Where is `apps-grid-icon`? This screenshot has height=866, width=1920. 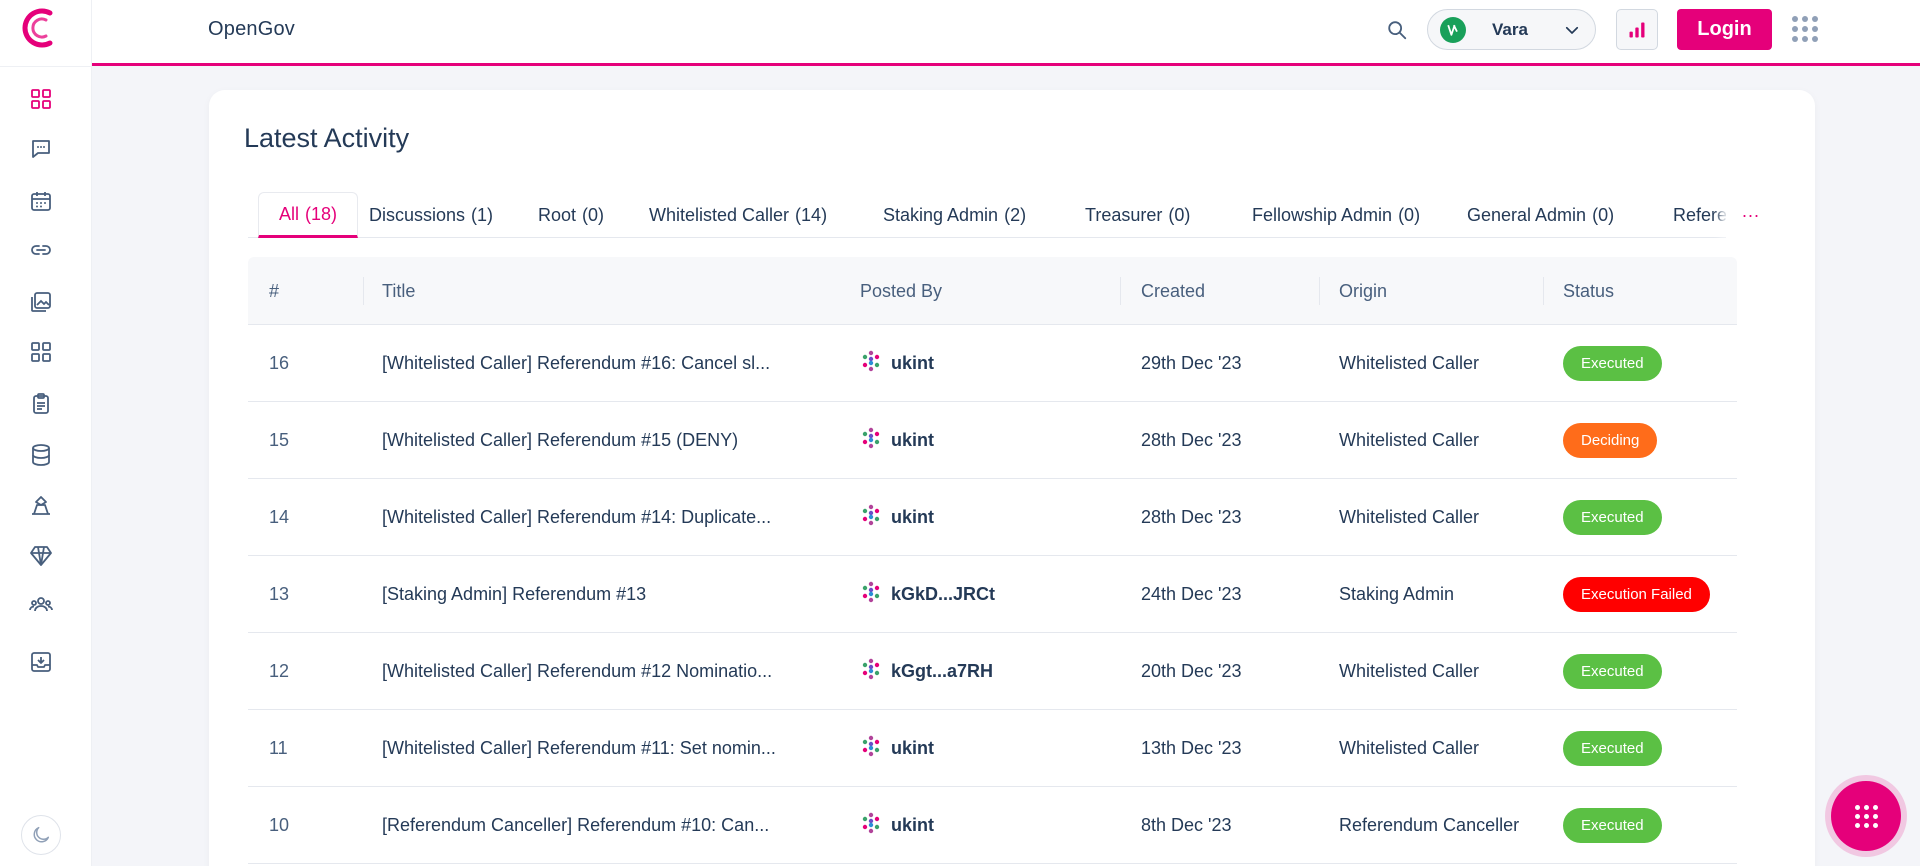 apps-grid-icon is located at coordinates (41, 352).